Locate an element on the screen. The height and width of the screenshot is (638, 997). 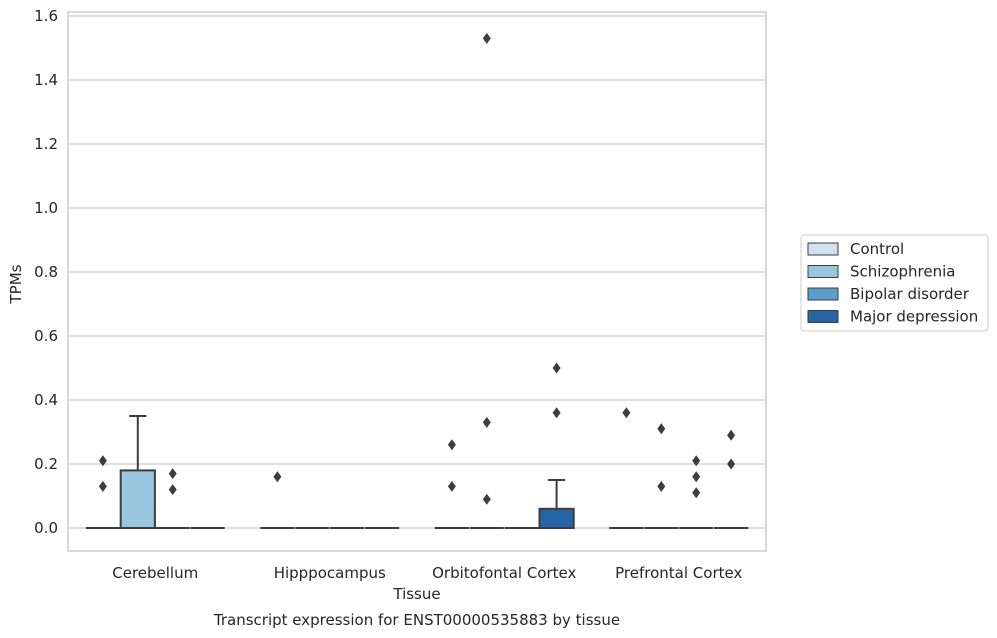
legend-label: Control is located at coordinates (877, 249).